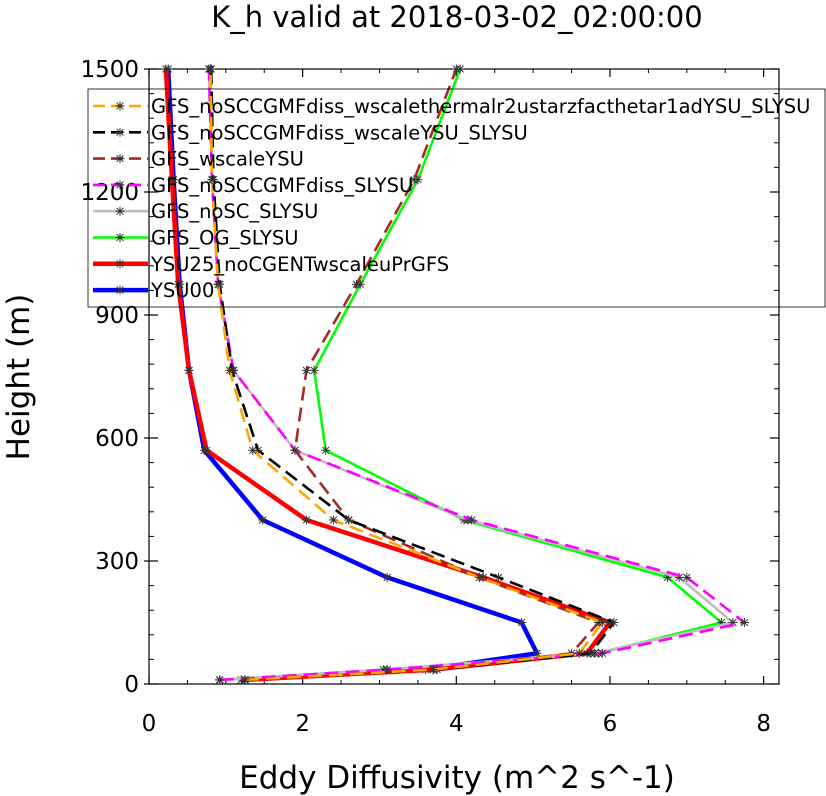 The width and height of the screenshot is (826, 796). I want to click on x-axis-label: Eddy Diffusivity (m^2 s^-1), so click(457, 778).